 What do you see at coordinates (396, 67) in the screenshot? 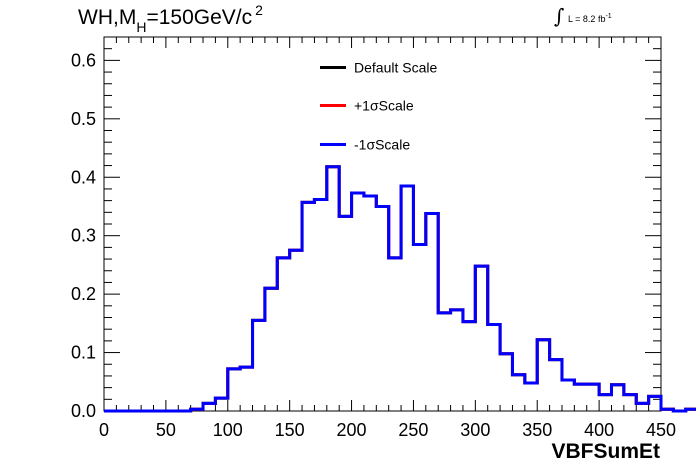
I see `legend-label-default: Default Scale` at bounding box center [396, 67].